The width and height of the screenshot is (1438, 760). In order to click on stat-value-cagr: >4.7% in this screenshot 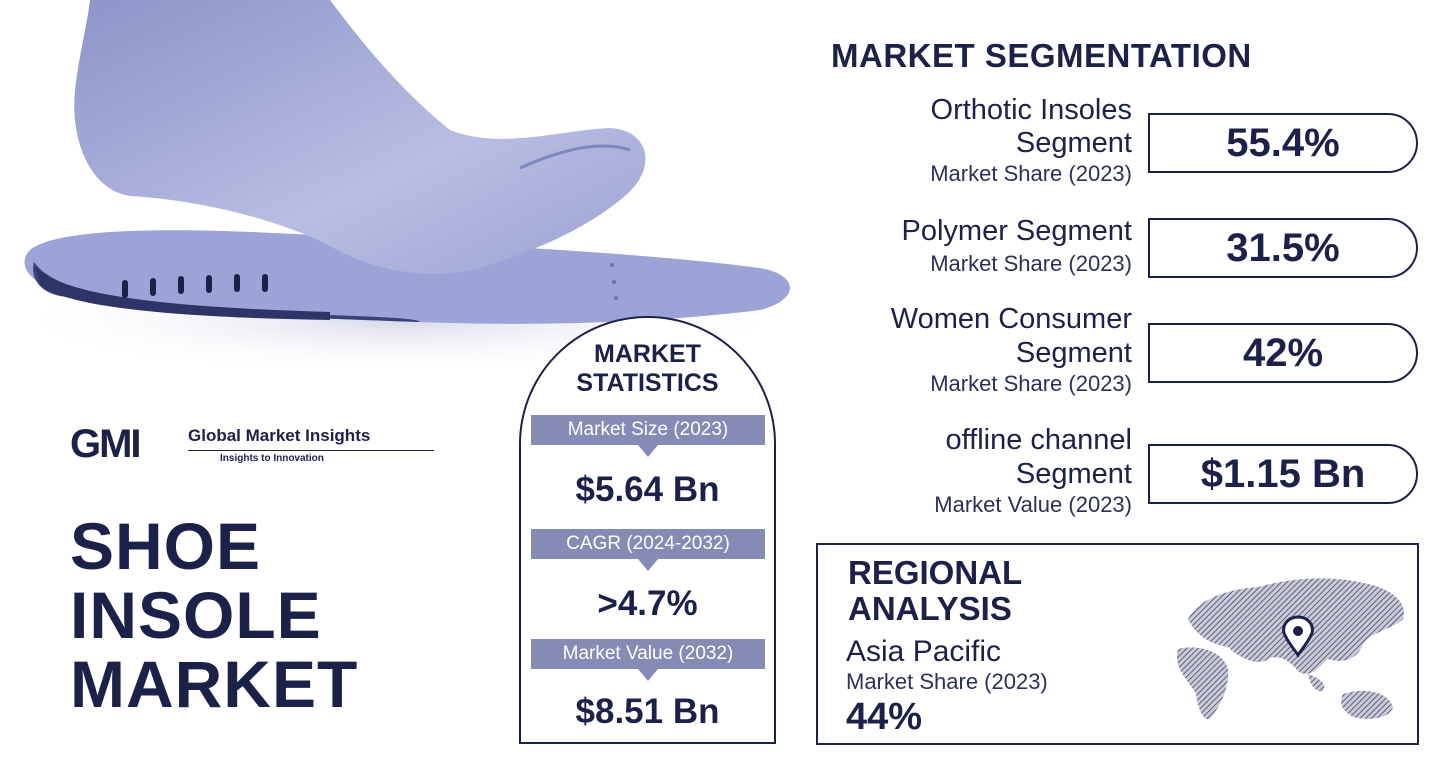, I will do `click(647, 603)`.